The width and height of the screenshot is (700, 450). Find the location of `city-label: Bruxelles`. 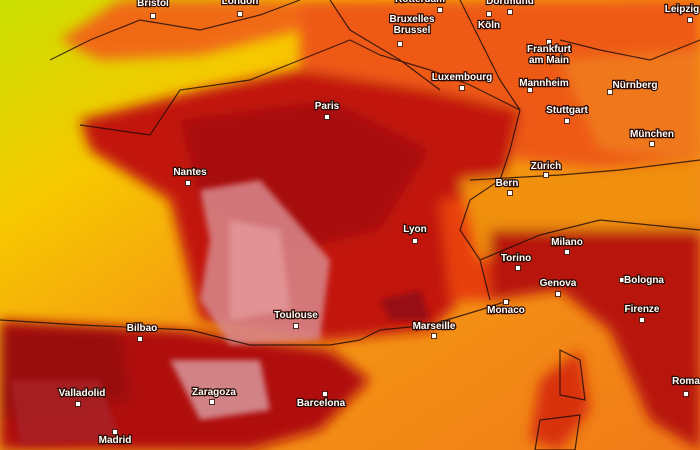

city-label: Bruxelles is located at coordinates (411, 19).